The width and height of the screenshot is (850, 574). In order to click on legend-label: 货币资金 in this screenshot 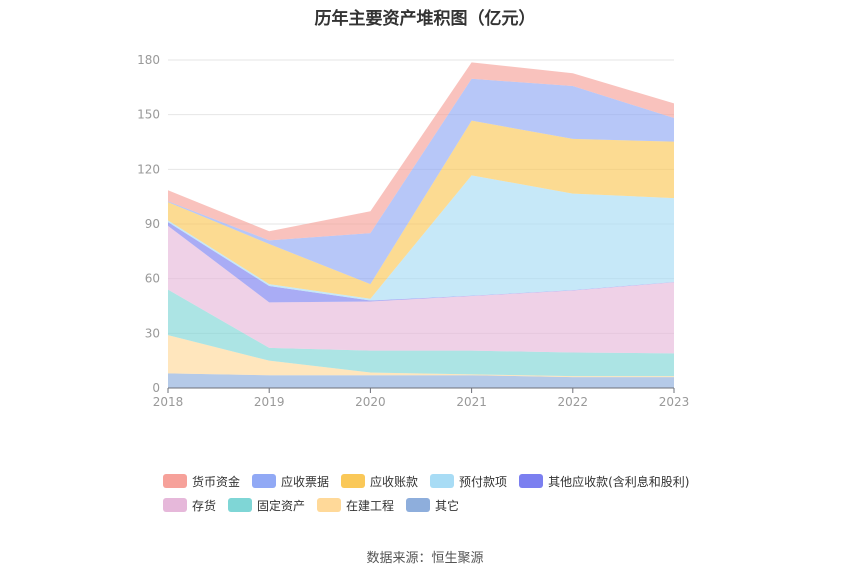, I will do `click(216, 481)`.